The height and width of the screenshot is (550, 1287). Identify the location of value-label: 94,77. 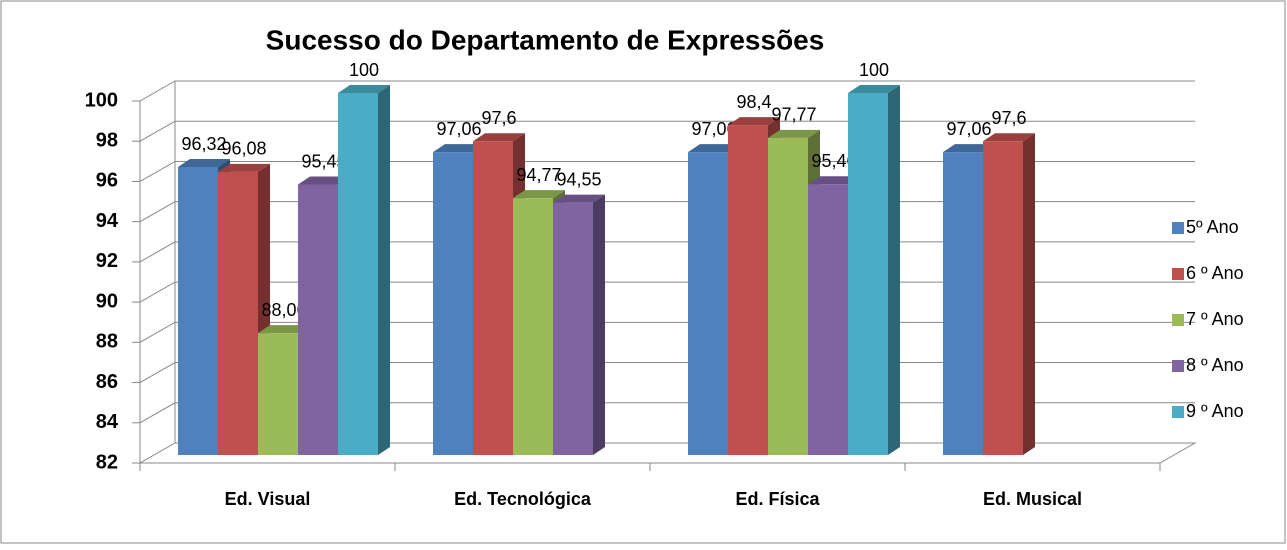
(538, 175).